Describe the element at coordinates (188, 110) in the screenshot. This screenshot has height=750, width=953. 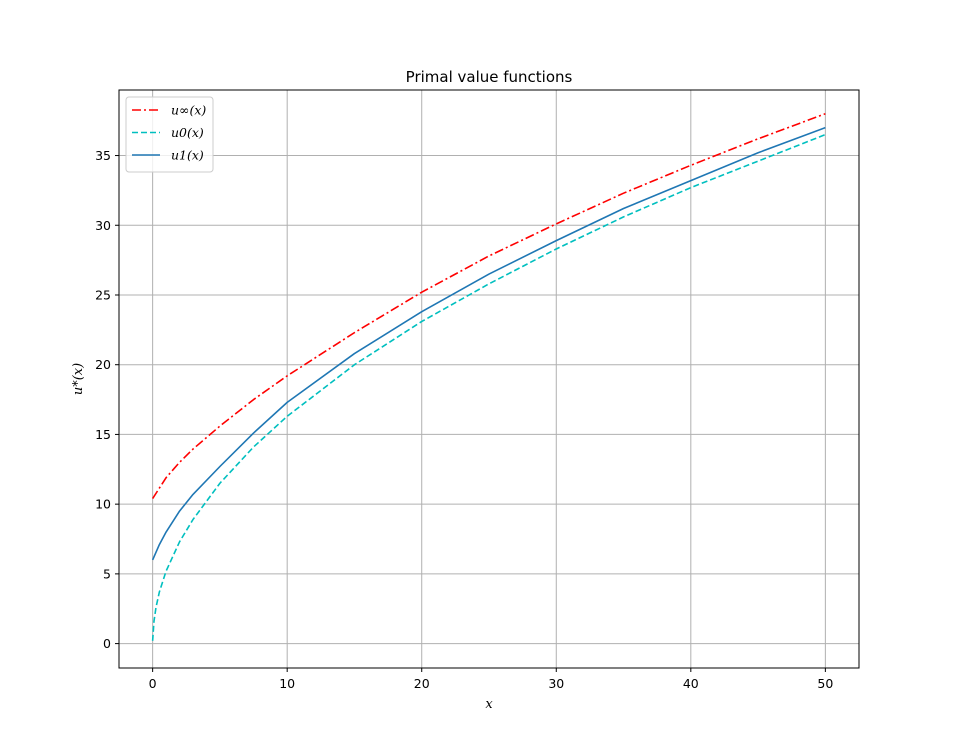
I see `legend-label-0: u∞(x)` at that location.